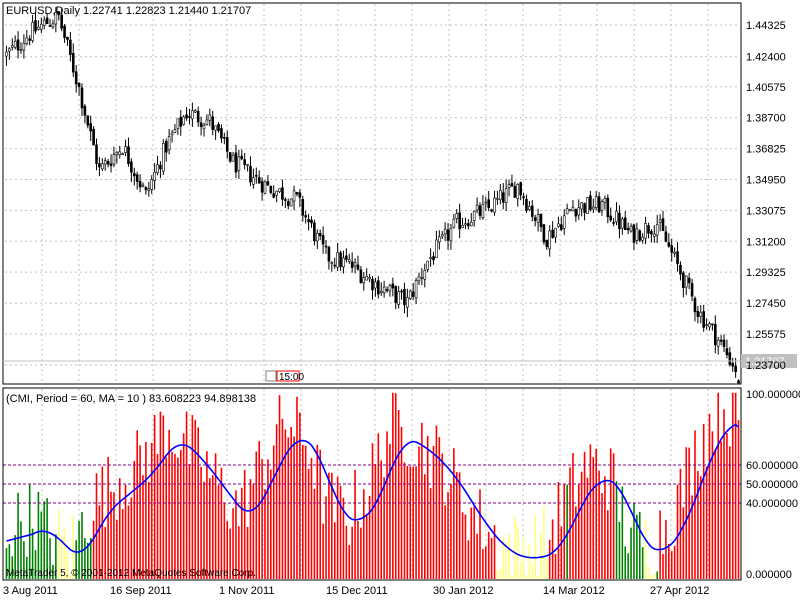  I want to click on price-tick-label: 1.44325, so click(766, 26).